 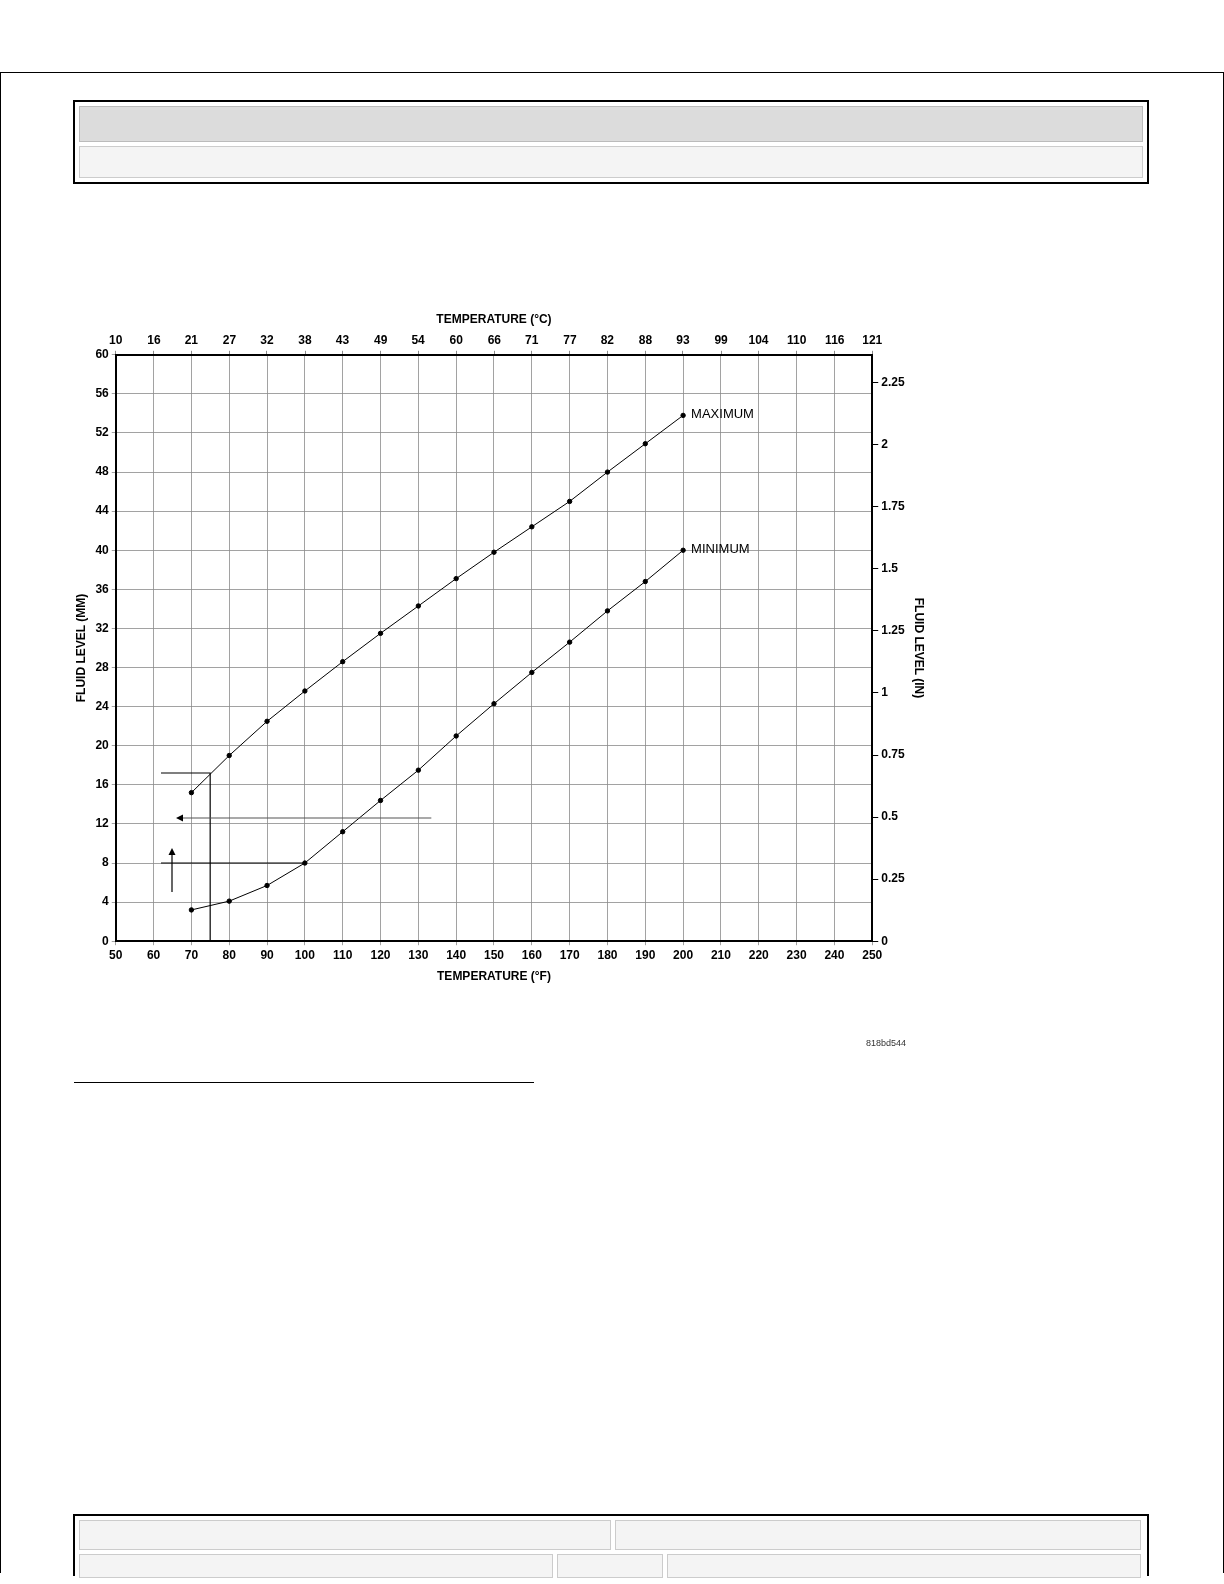 What do you see at coordinates (872, 339) in the screenshot?
I see `x2-tick-label: 121` at bounding box center [872, 339].